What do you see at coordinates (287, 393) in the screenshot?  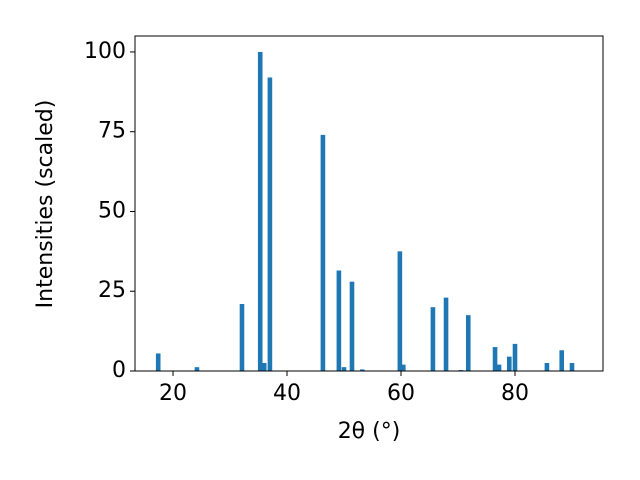 I see `x-tick-label: 40` at bounding box center [287, 393].